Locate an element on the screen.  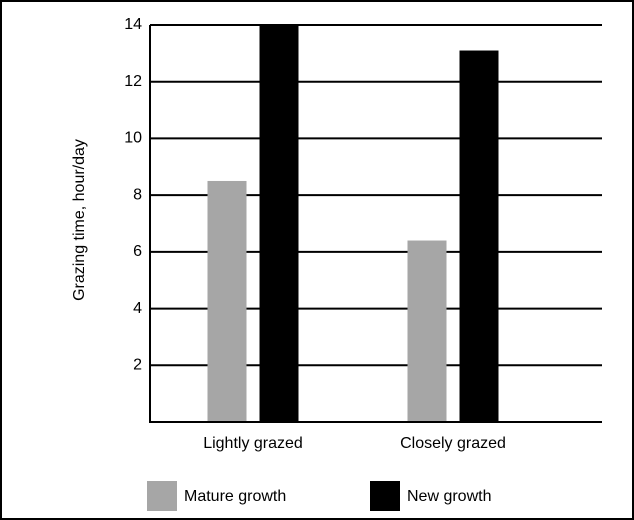
y-tick-label: 2 is located at coordinates (137, 365).